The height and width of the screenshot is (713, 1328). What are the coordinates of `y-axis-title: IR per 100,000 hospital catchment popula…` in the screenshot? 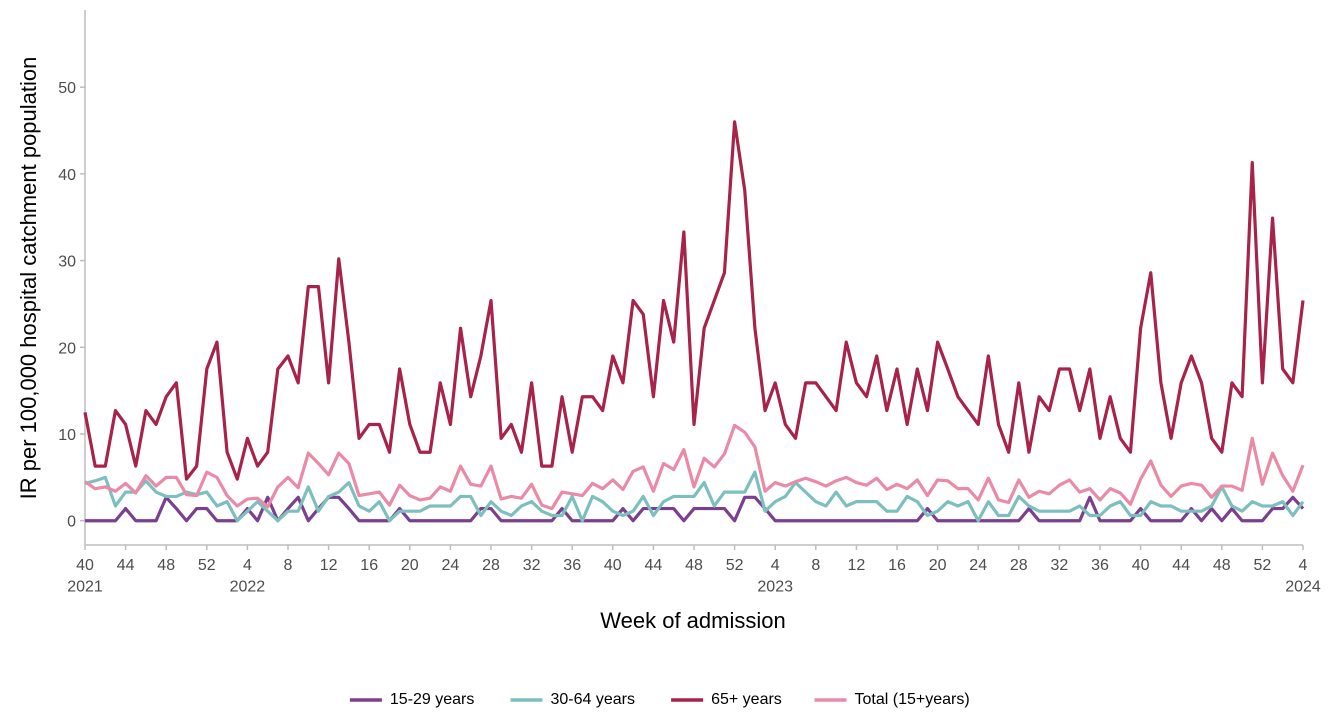 It's located at (28, 278).